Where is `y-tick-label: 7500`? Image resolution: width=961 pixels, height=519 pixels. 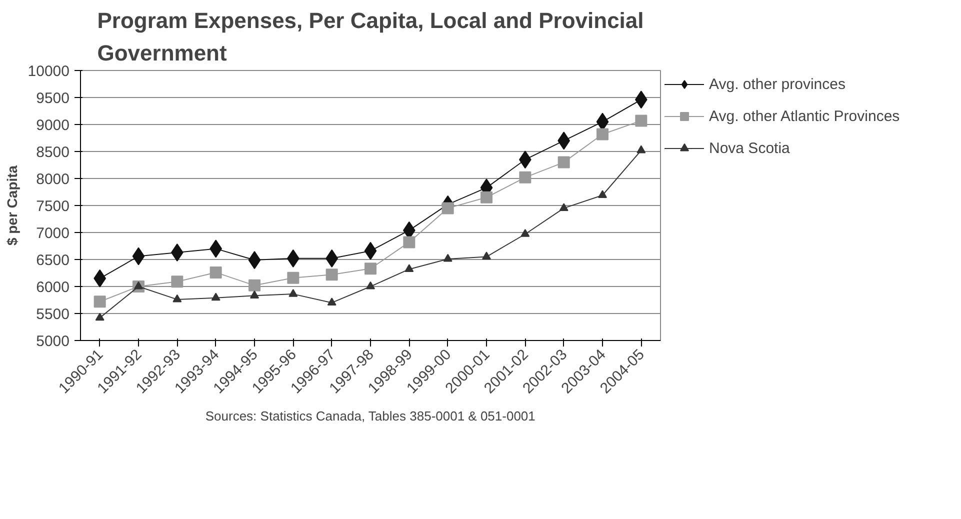
y-tick-label: 7500 is located at coordinates (53, 206).